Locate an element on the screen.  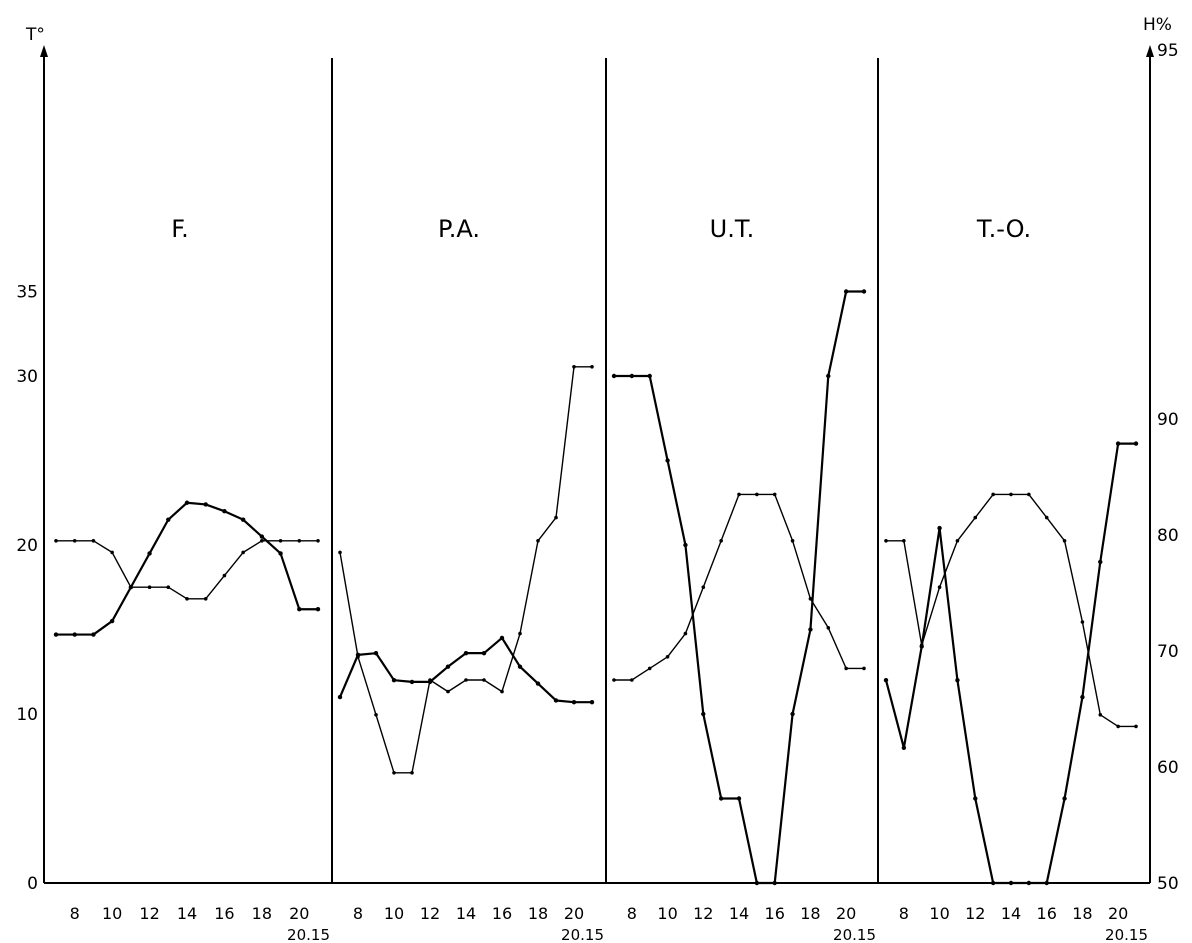
left-axis-arrow is located at coordinates (44, 51).